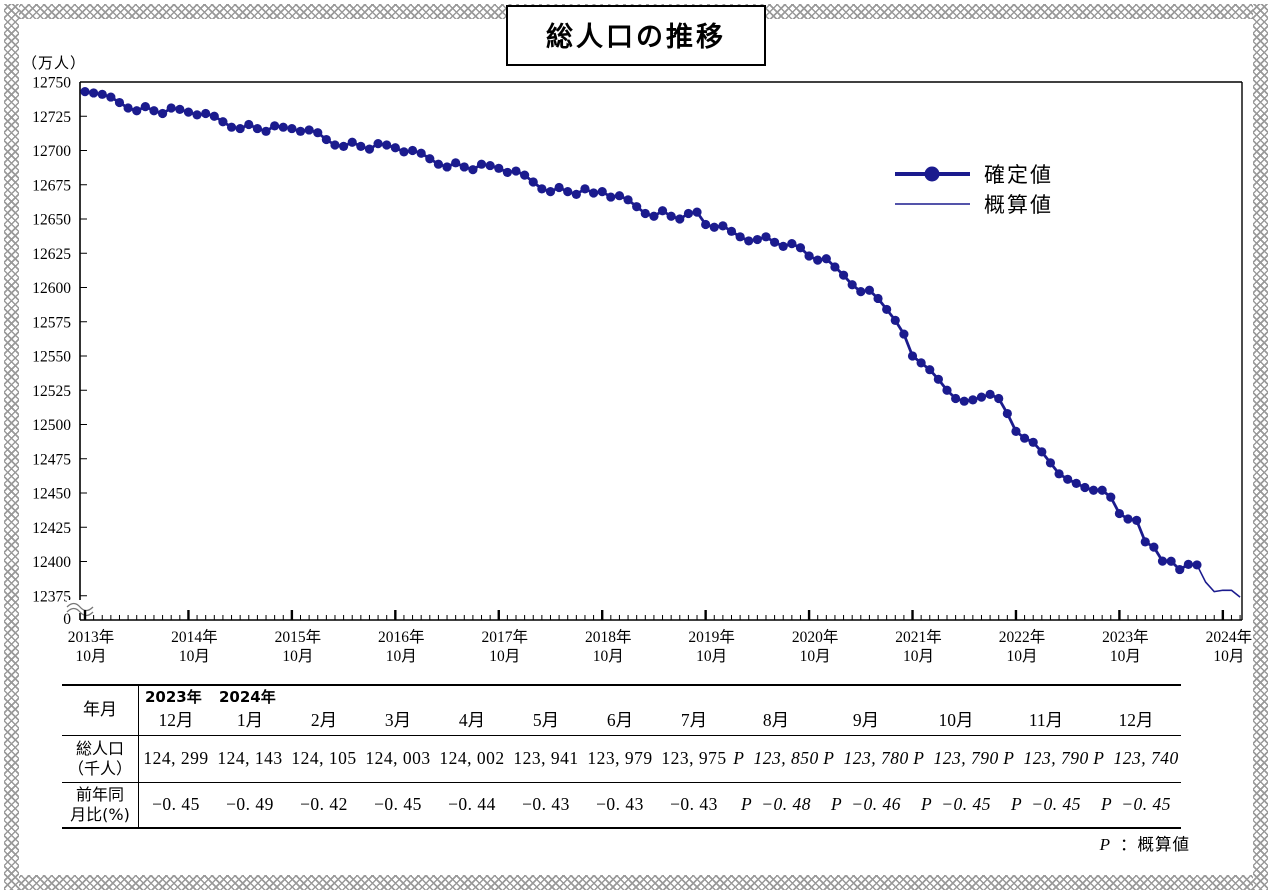 The height and width of the screenshot is (894, 1272). Describe the element at coordinates (51, 117) in the screenshot. I see `y-tick-label: 12725` at that location.